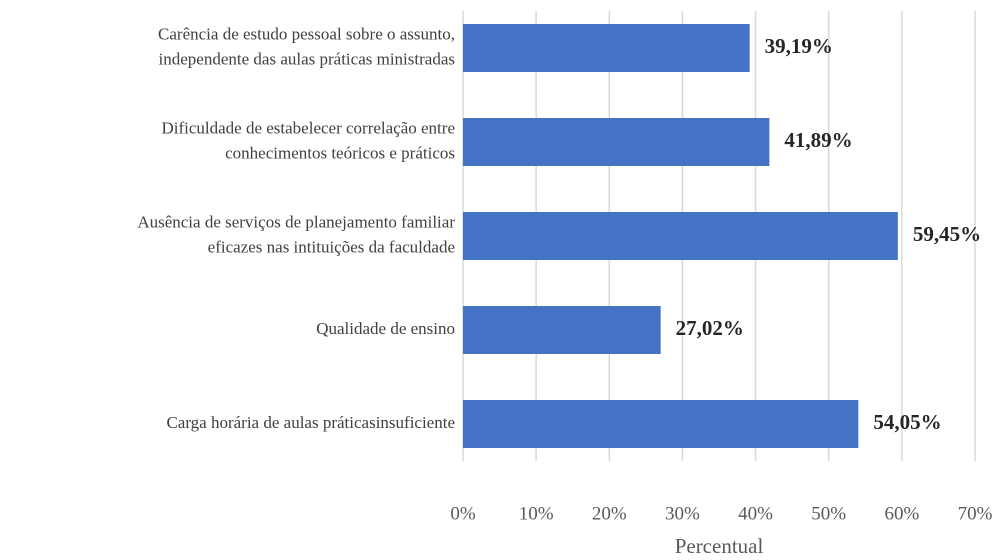 This screenshot has height=560, width=1004. Describe the element at coordinates (799, 46) in the screenshot. I see `value-label: 39,19%` at that location.